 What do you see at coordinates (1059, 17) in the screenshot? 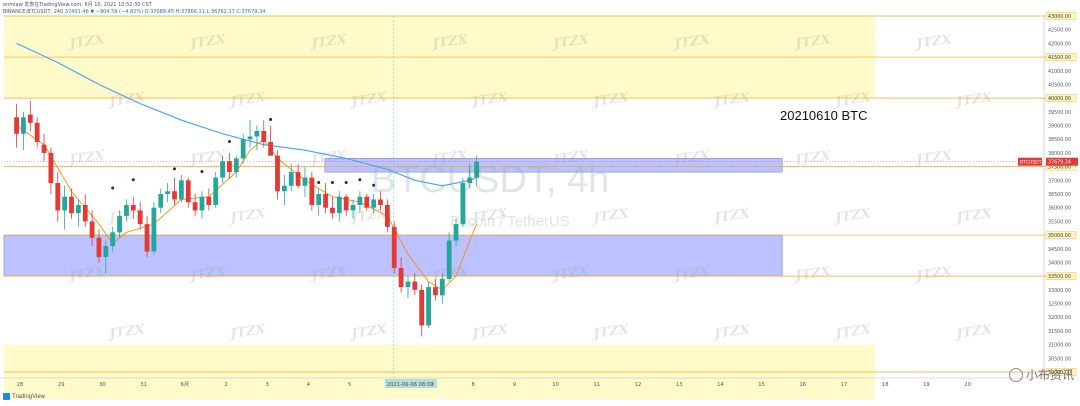
I see `level-axis-label: 43000.00` at bounding box center [1059, 17].